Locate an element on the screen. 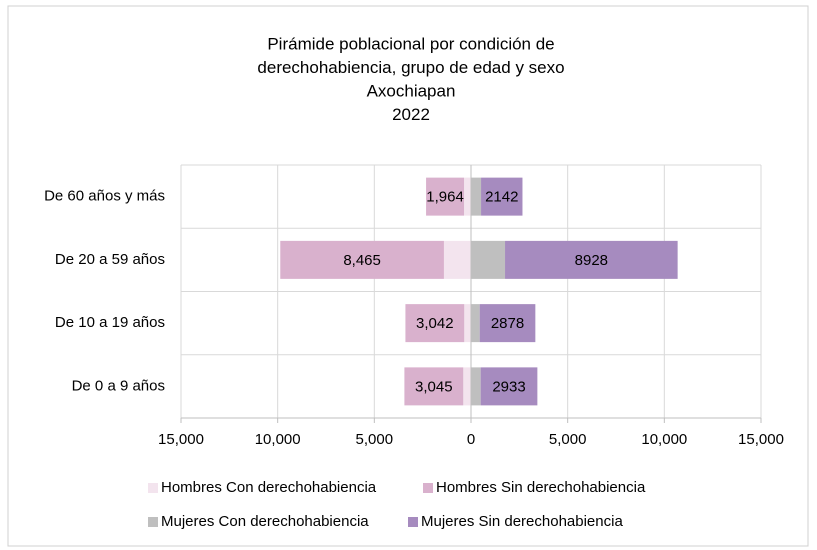  category-label: De 0 a 9 años is located at coordinates (118, 385).